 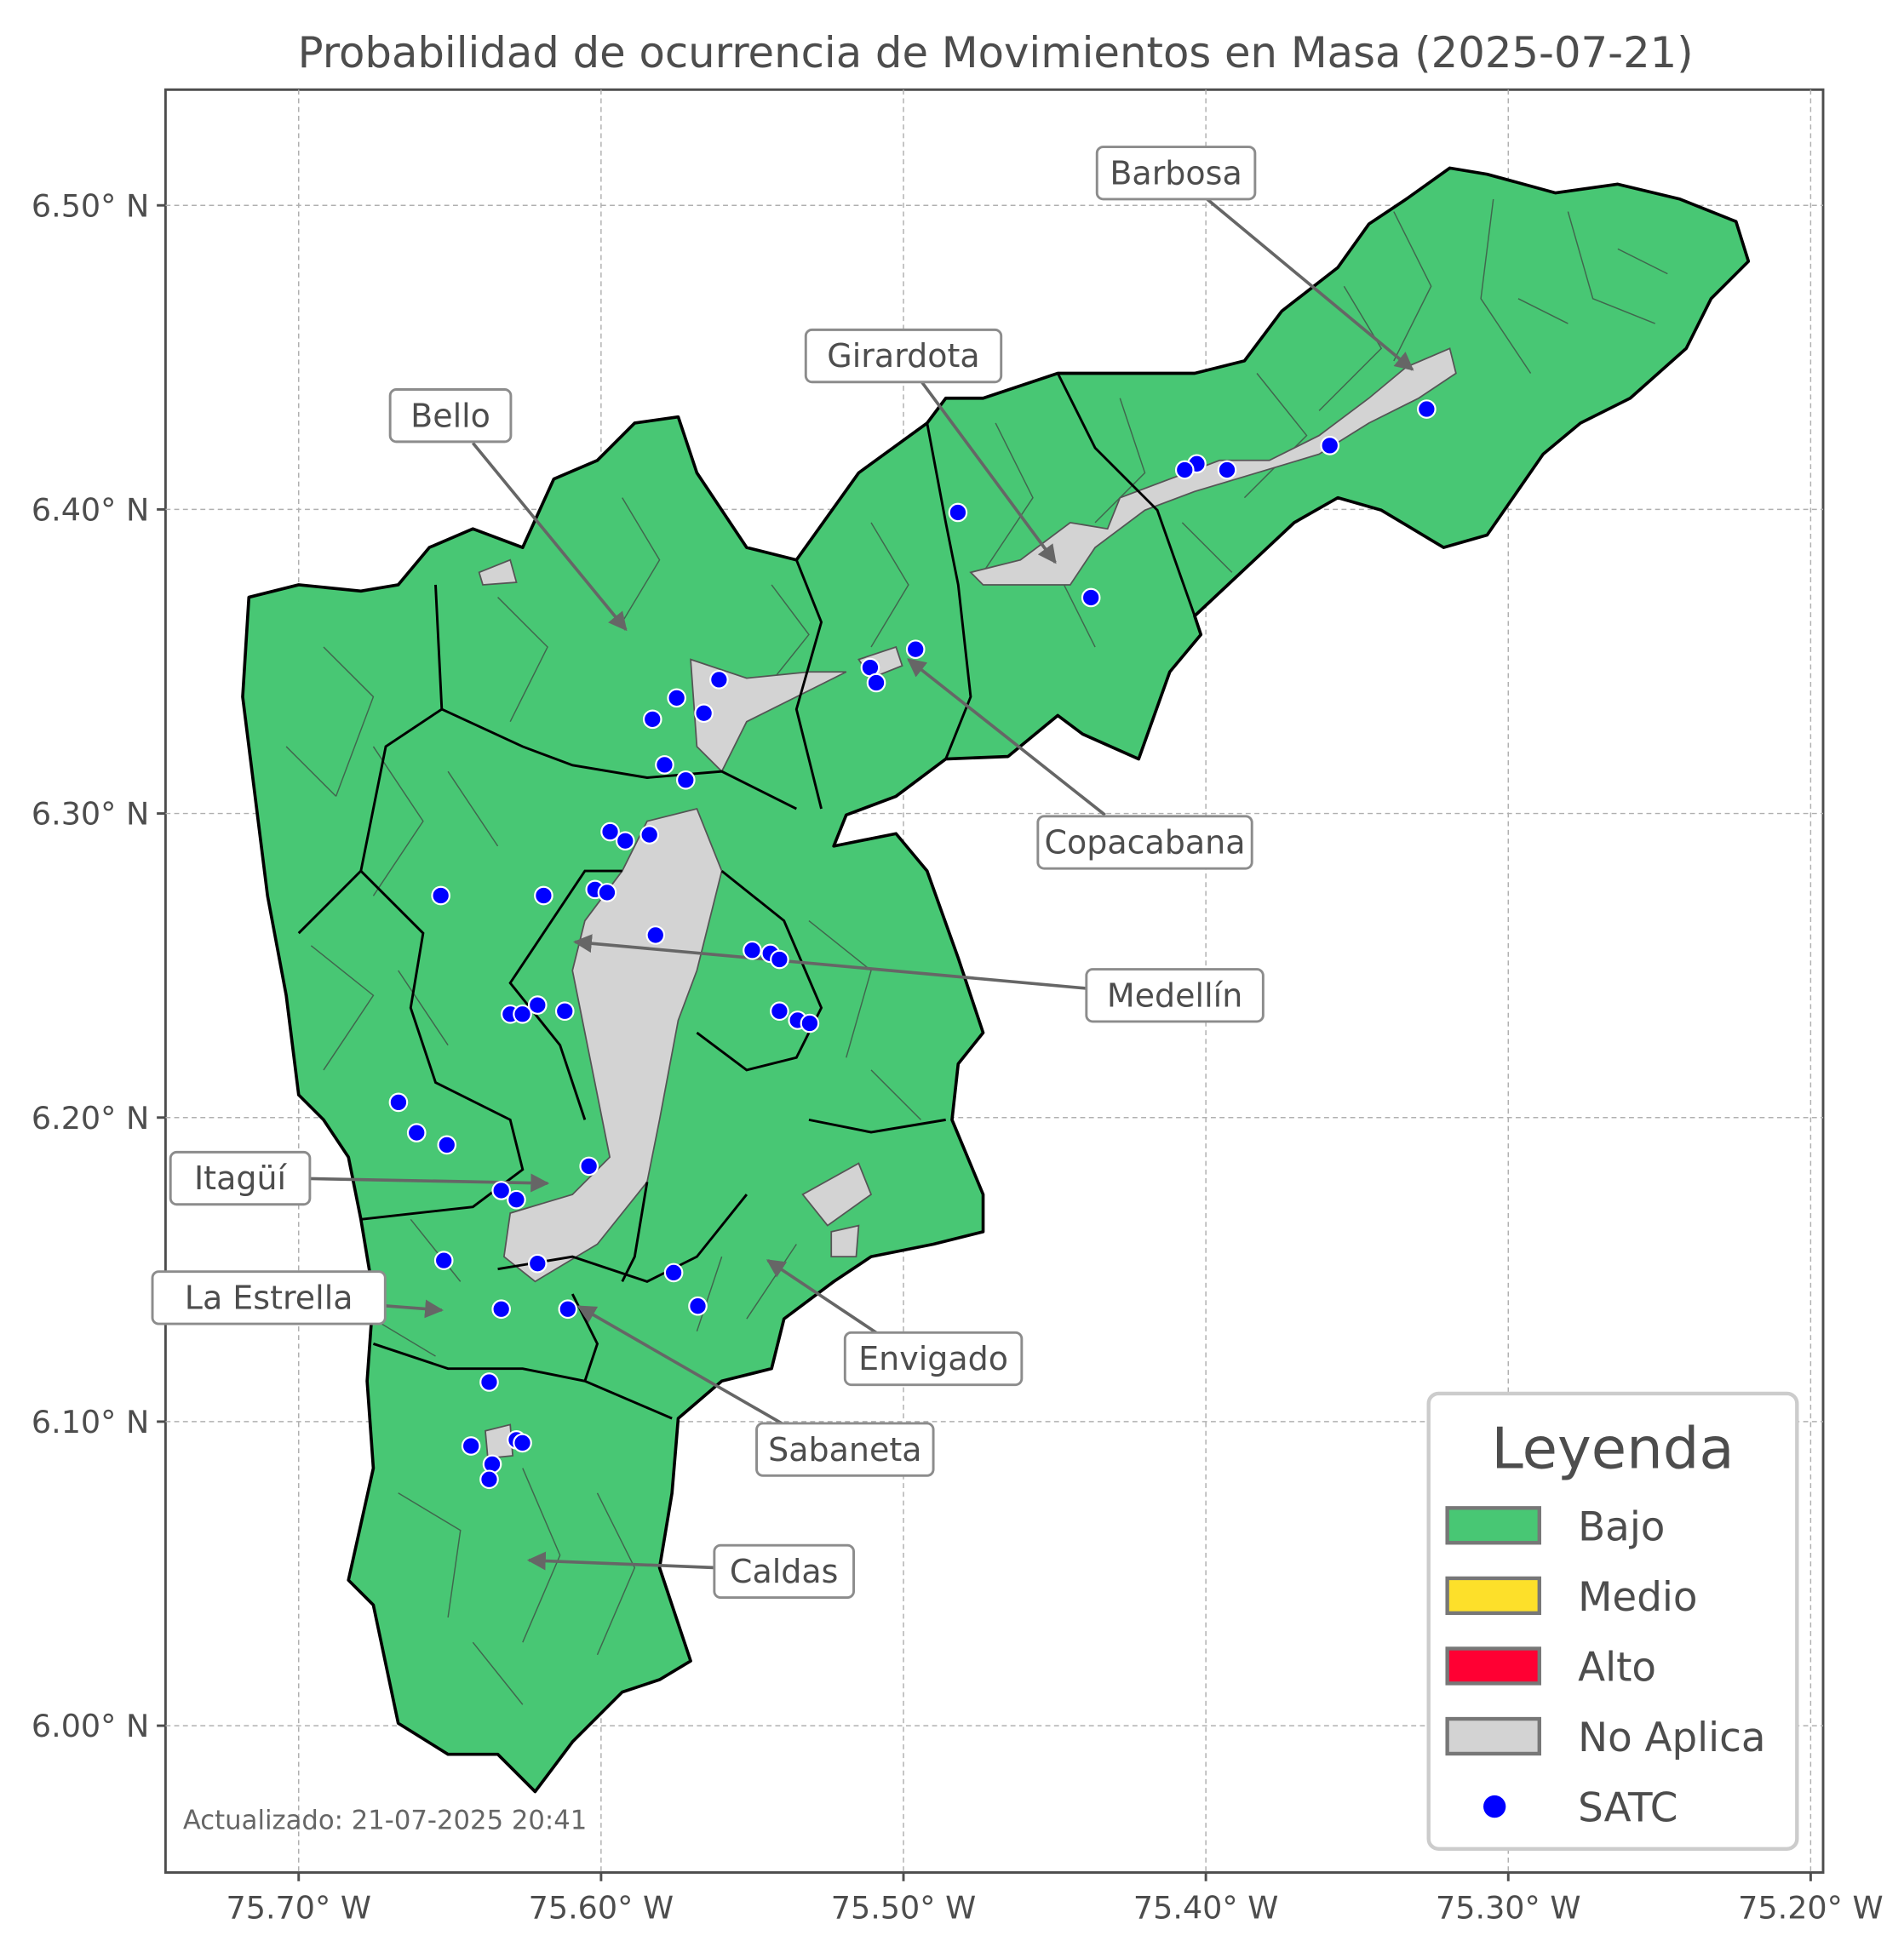 I want to click on y-tick-label: 6.30° N, so click(x=90, y=814).